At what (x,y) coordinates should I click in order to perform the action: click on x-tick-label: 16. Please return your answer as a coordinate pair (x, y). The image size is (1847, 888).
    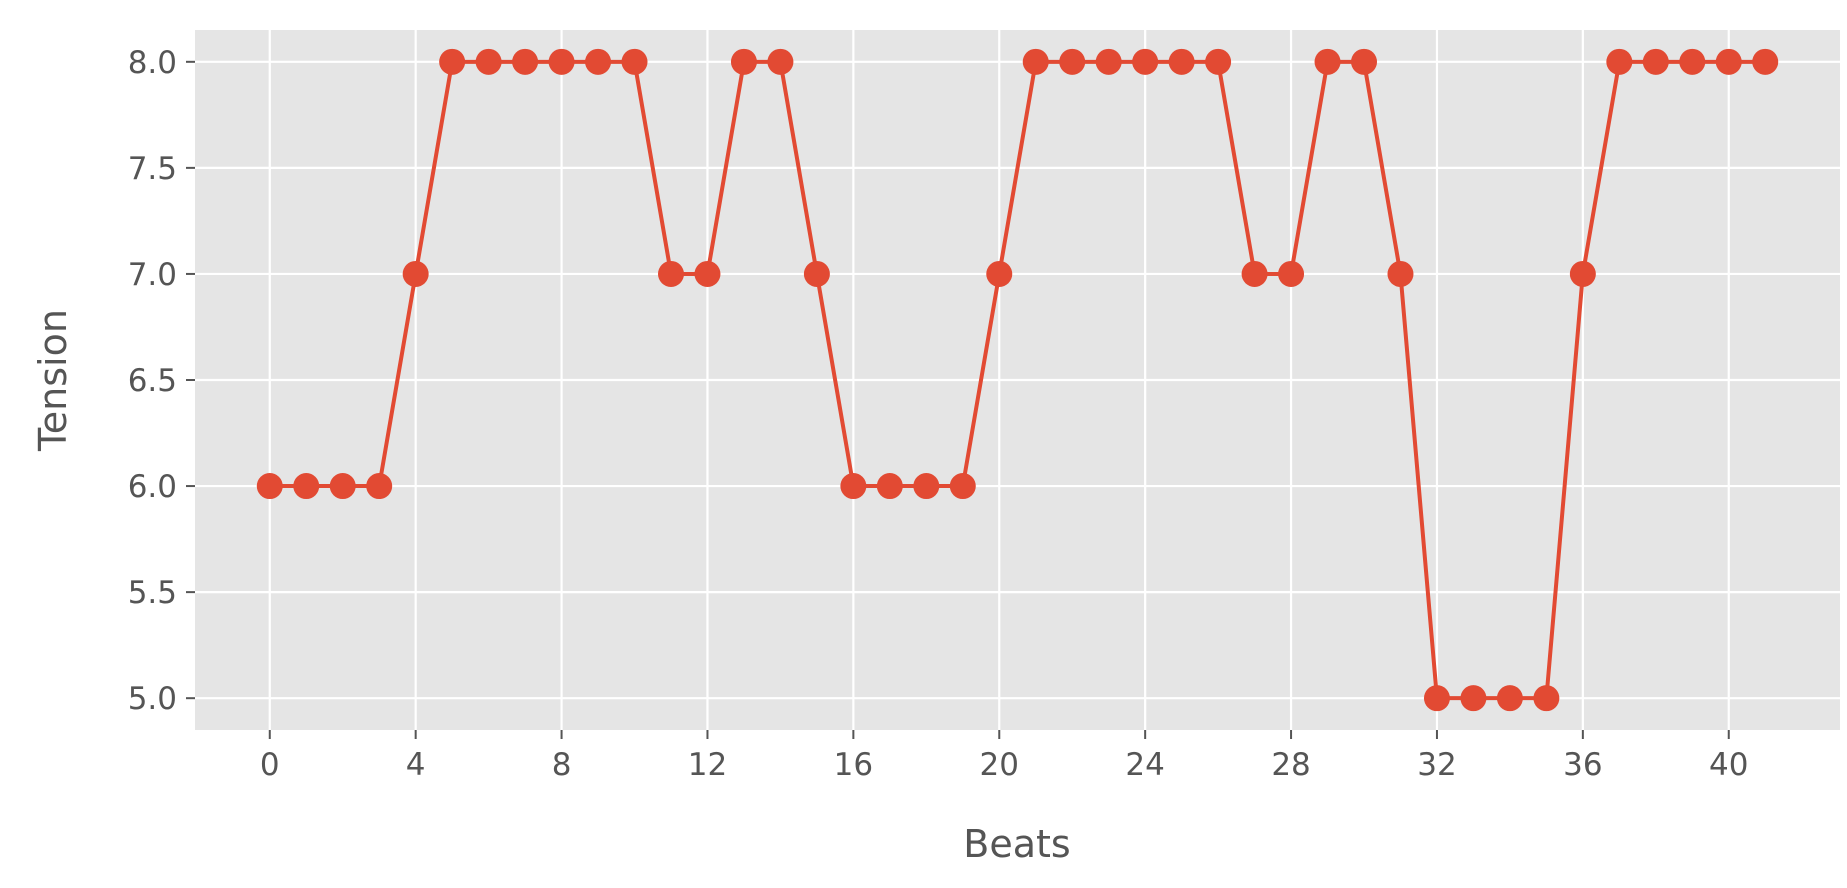
    Looking at the image, I should click on (853, 765).